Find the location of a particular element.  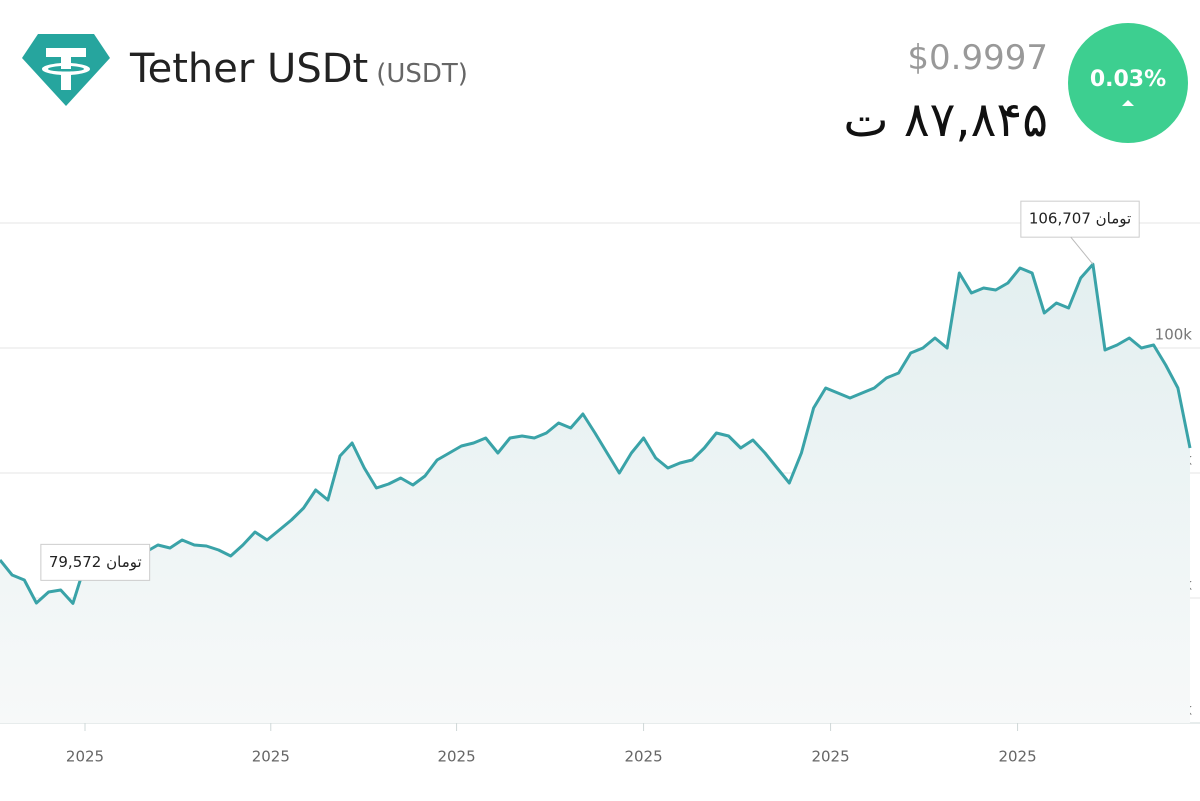

annotation: 79,572 تومان is located at coordinates (95, 562).